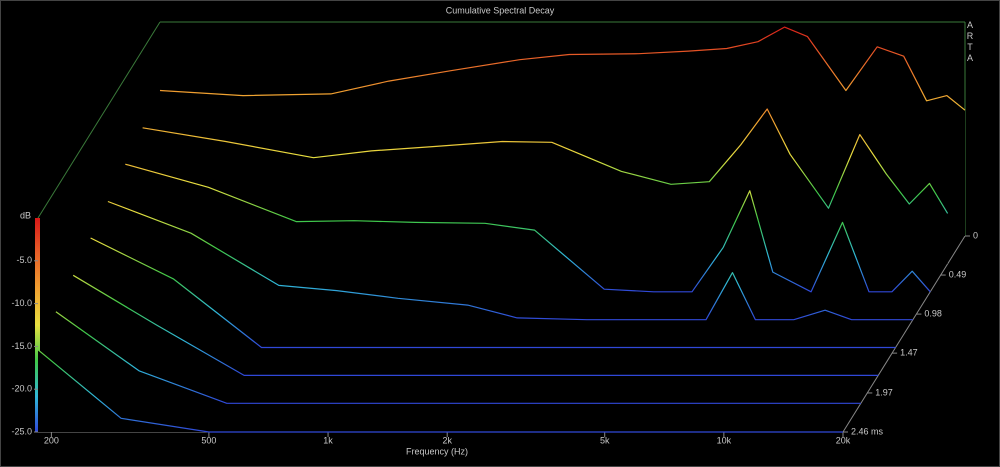 The width and height of the screenshot is (1000, 467). What do you see at coordinates (867, 431) in the screenshot?
I see `z-tick-label: 2.46 ms` at bounding box center [867, 431].